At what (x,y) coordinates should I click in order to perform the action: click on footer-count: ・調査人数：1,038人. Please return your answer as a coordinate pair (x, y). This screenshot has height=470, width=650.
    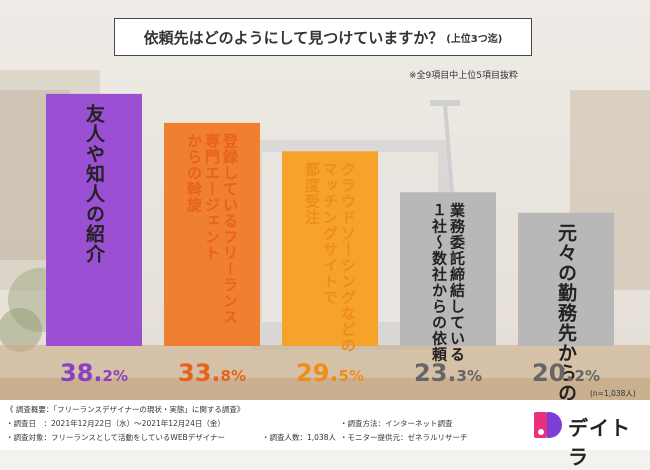
    Looking at the image, I should click on (299, 437).